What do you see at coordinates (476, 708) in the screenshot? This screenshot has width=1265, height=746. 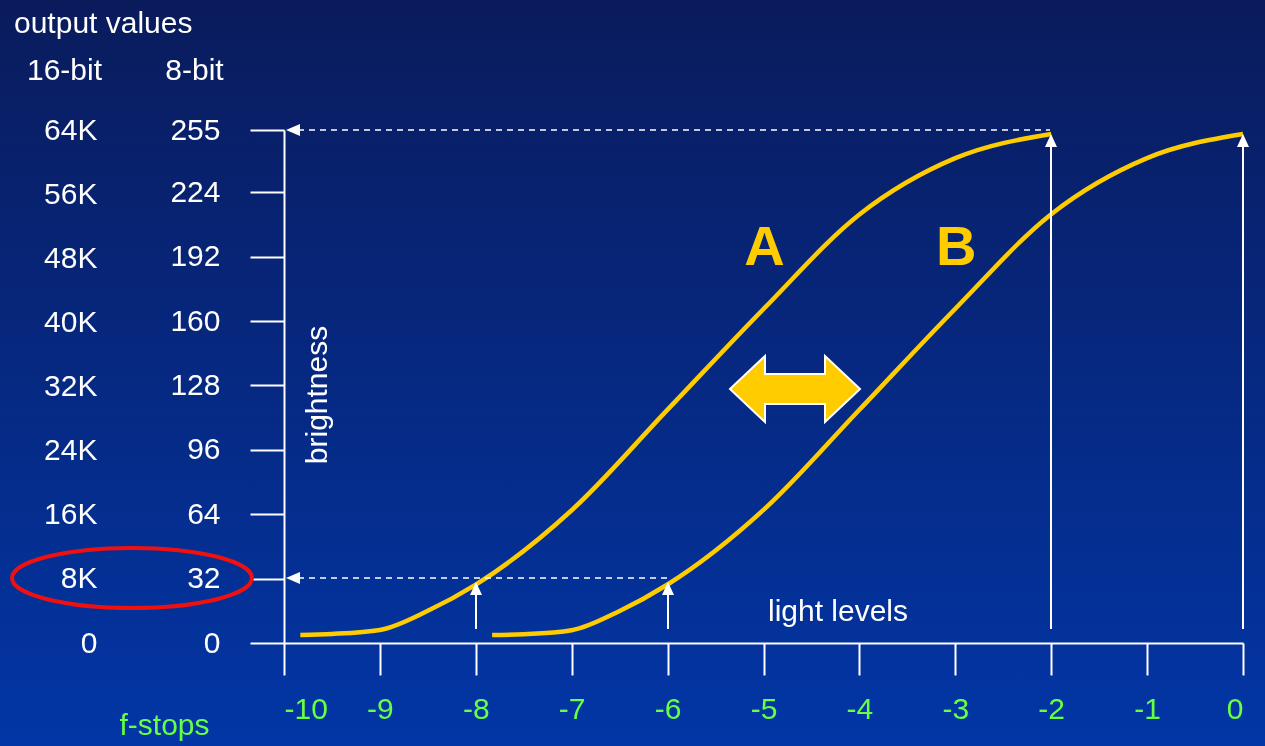 I see `x-tick-label: -8` at bounding box center [476, 708].